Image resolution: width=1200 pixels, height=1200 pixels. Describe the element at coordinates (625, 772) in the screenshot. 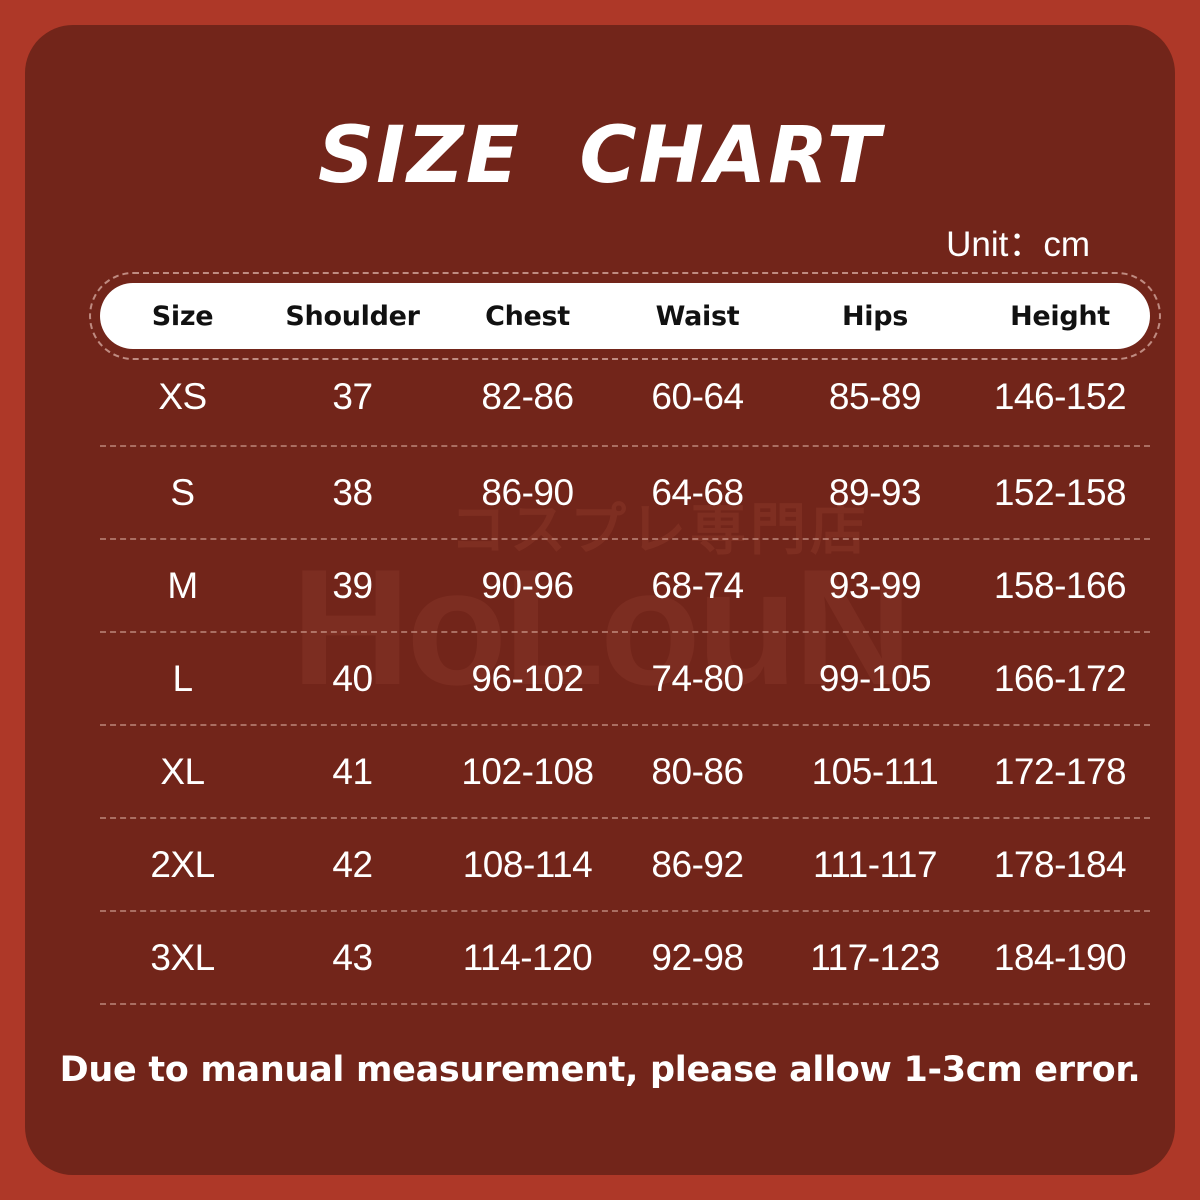

I see `table-row: XL 41 102-108 80-86 105-111 172-178` at that location.